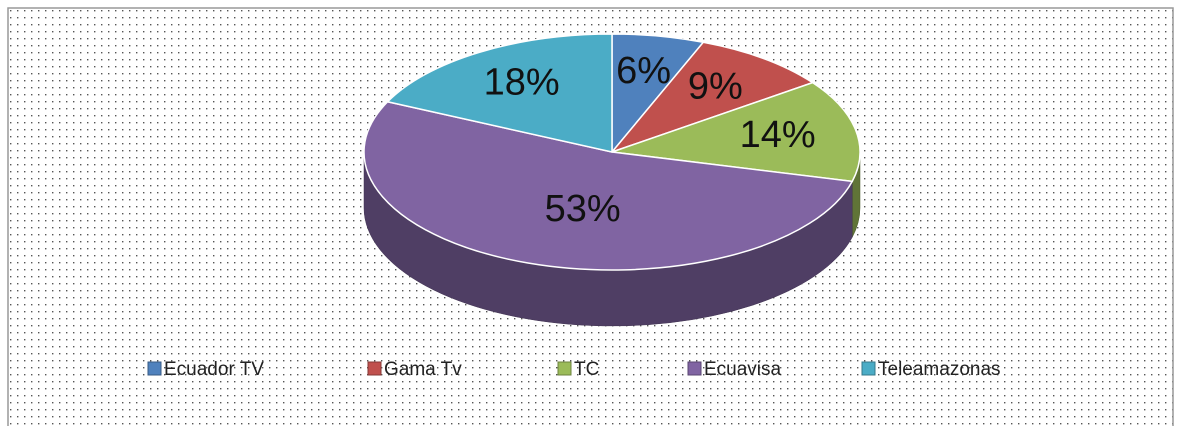 This screenshot has width=1181, height=426. I want to click on data-label: 14%, so click(778, 135).